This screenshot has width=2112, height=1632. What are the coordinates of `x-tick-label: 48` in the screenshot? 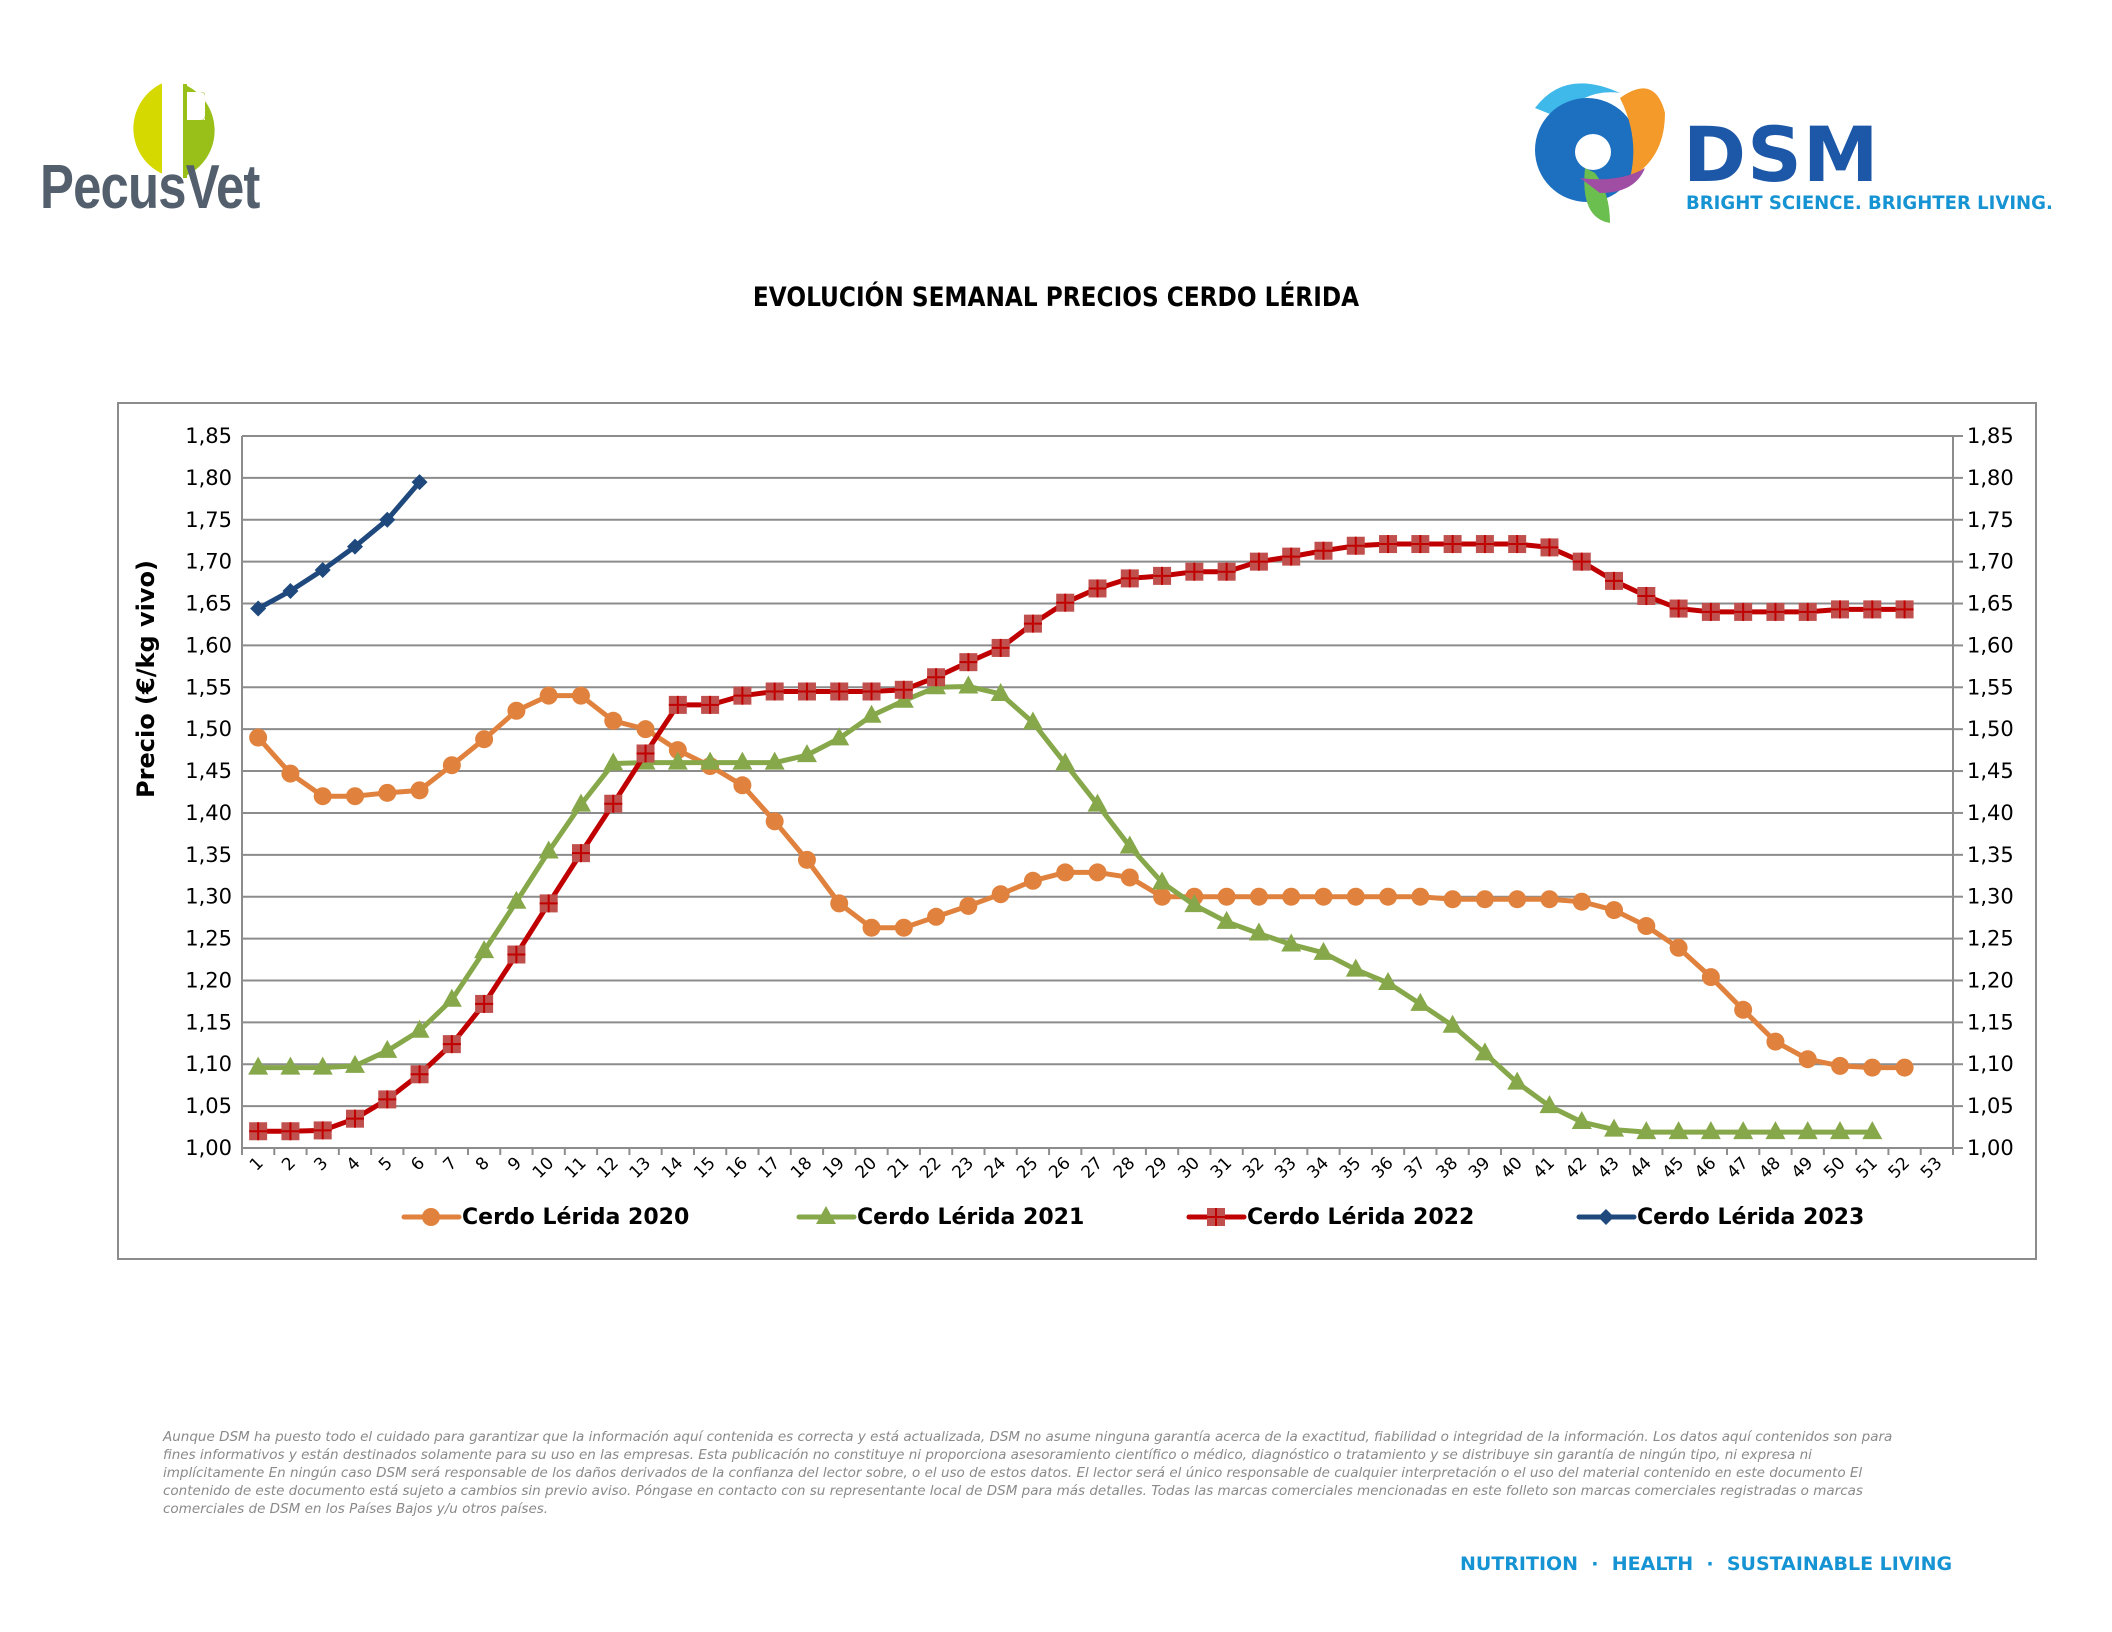 It's located at (1770, 1167).